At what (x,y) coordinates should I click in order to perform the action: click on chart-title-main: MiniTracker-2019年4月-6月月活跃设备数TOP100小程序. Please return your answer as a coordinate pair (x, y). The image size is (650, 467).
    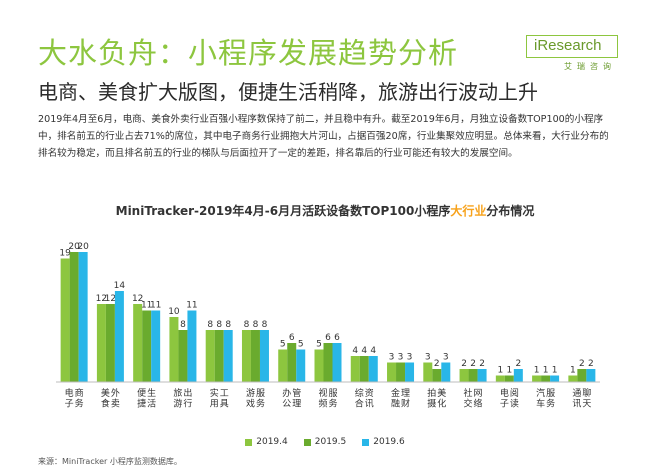
    Looking at the image, I should click on (283, 211).